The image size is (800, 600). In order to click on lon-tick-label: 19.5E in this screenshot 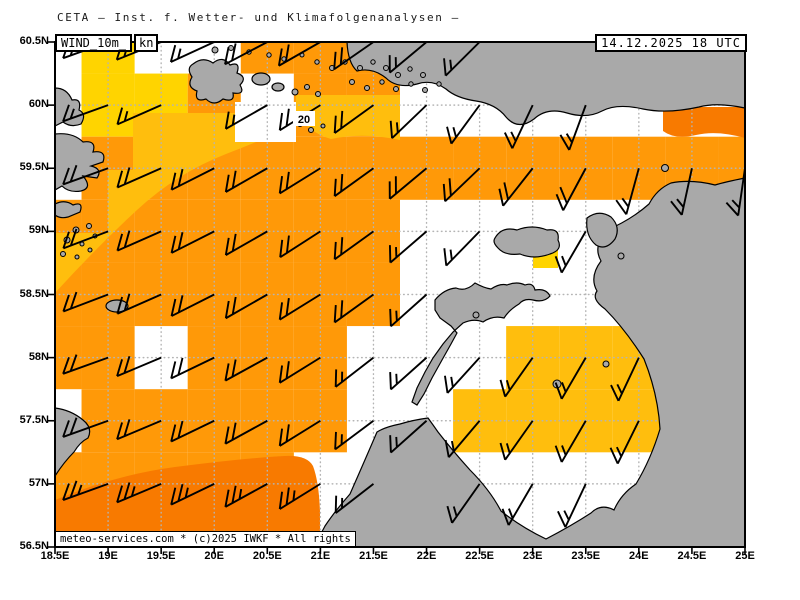, I will do `click(161, 556)`.